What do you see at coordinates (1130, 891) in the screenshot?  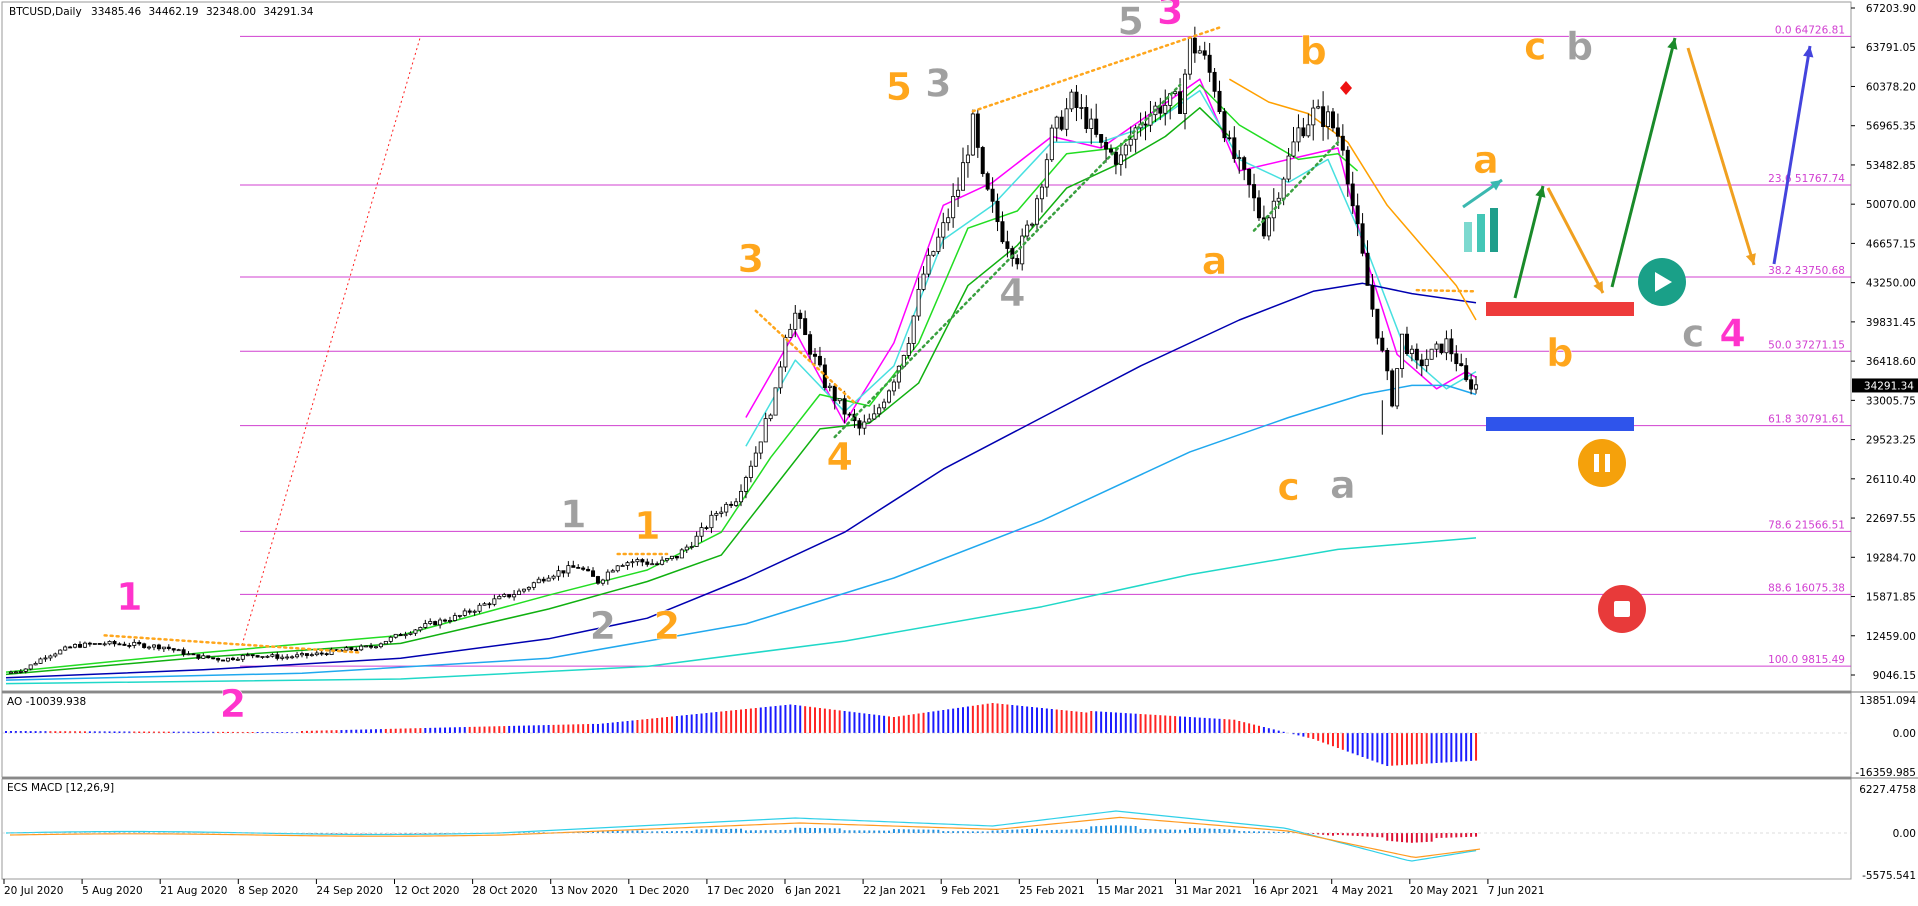 I see `time-tick-label: 15 Mar 2021` at bounding box center [1130, 891].